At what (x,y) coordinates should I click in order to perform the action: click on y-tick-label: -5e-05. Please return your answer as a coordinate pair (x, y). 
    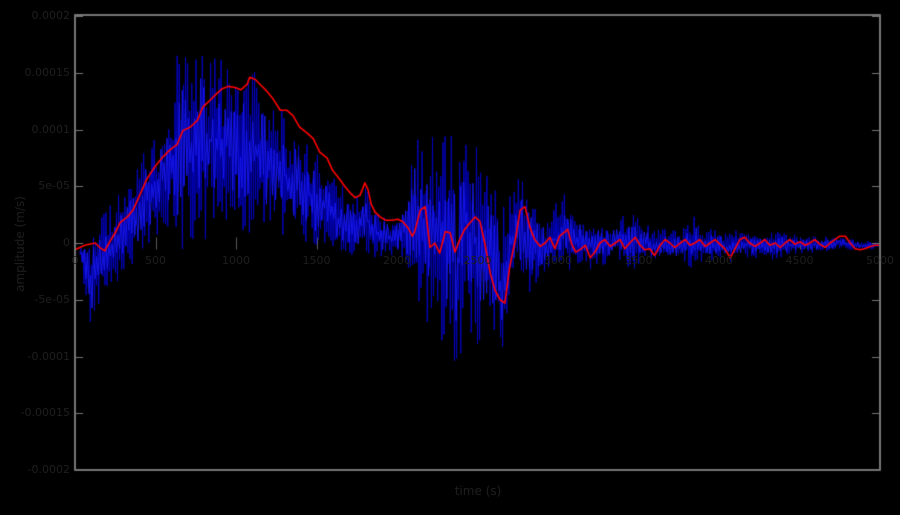
    Looking at the image, I should click on (52, 299).